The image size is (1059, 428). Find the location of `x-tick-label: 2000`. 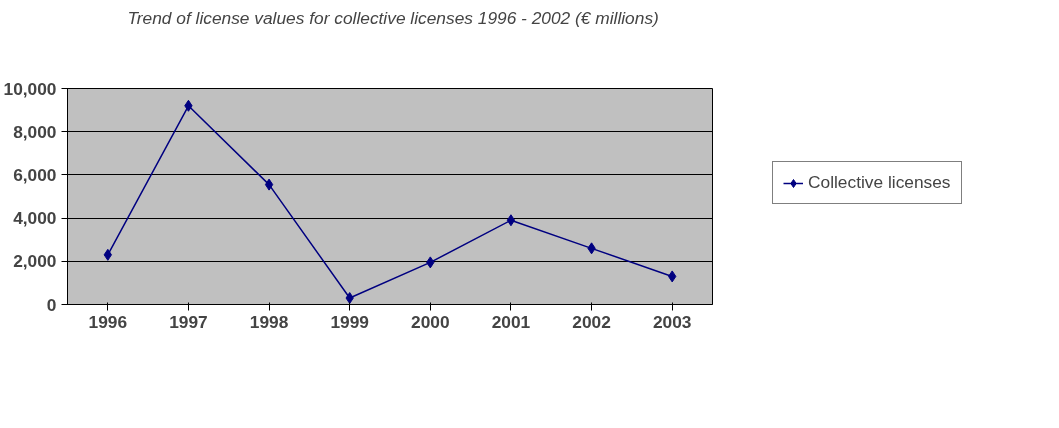

x-tick-label: 2000 is located at coordinates (430, 321).